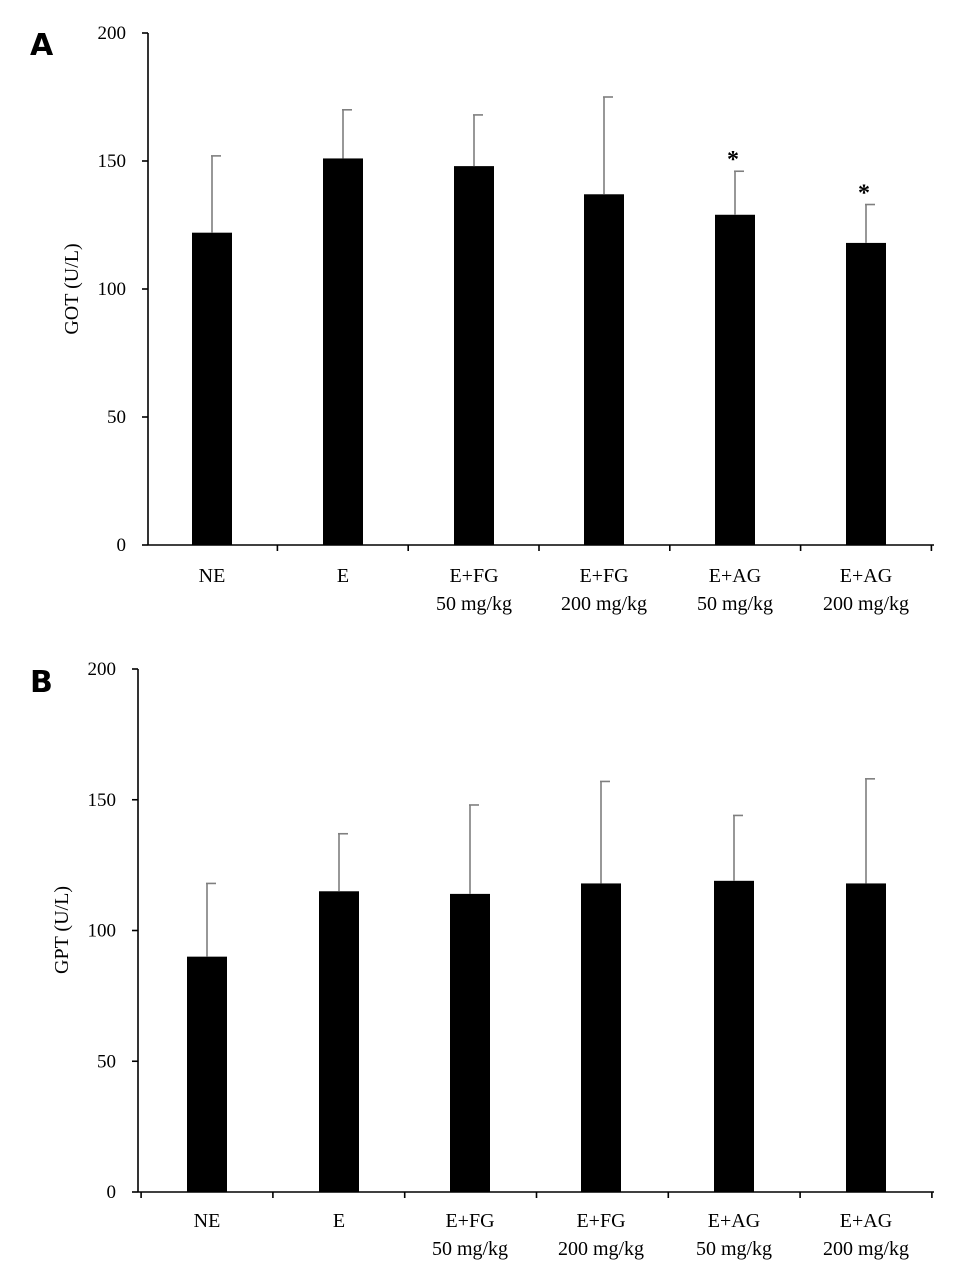 Image resolution: width=957 pixels, height=1288 pixels. Describe the element at coordinates (112, 1192) in the screenshot. I see `panel-b-y-tick-label: 0` at that location.